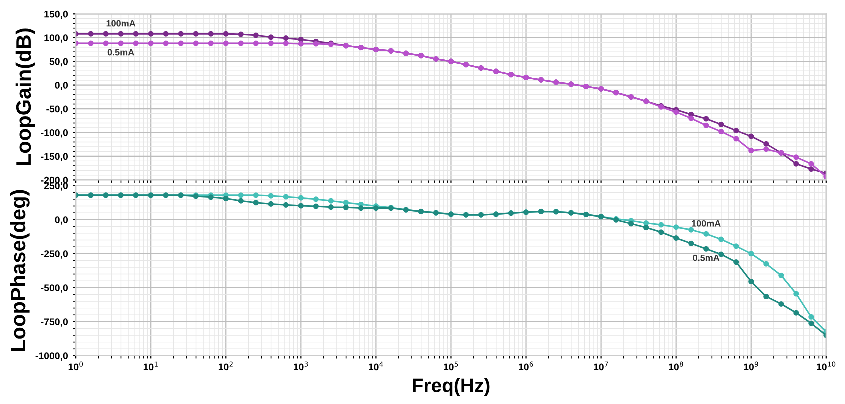  What do you see at coordinates (301, 366) in the screenshot?
I see `x-tick-label: 10$^{3}$` at bounding box center [301, 366].